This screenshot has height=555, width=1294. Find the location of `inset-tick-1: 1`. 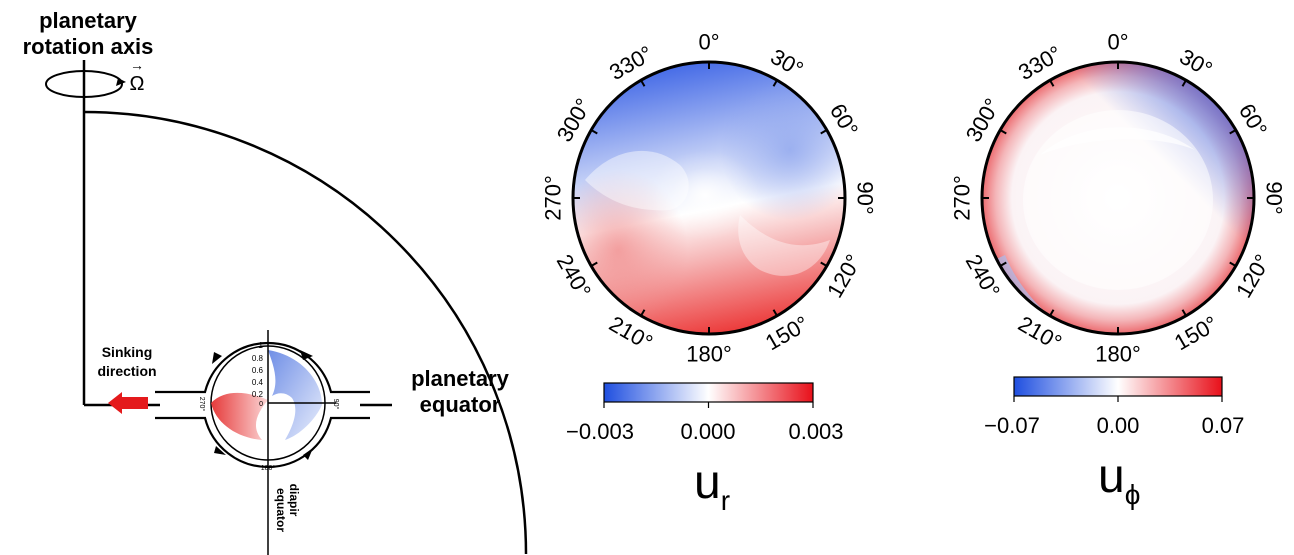

inset-tick-1: 1 is located at coordinates (261, 345).